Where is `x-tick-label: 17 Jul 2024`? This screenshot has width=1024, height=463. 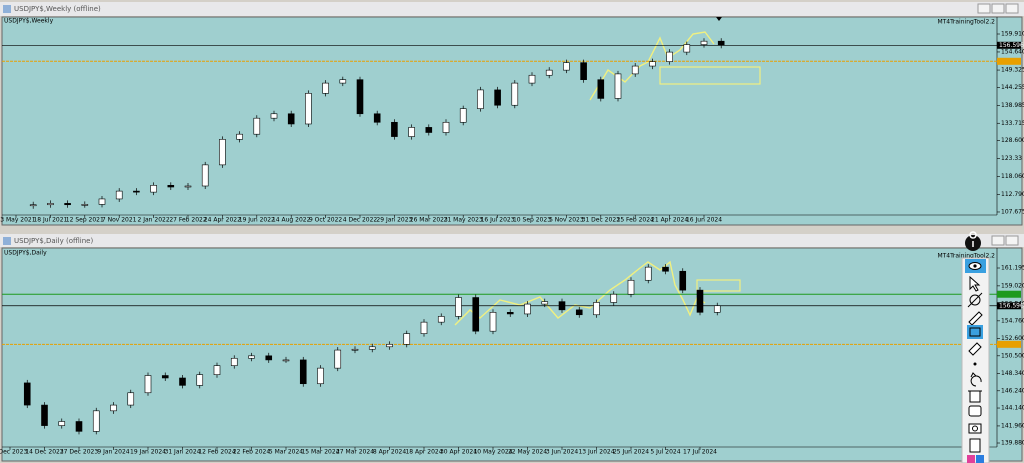
x-tick-label: 17 Jul 2024 is located at coordinates (700, 452).